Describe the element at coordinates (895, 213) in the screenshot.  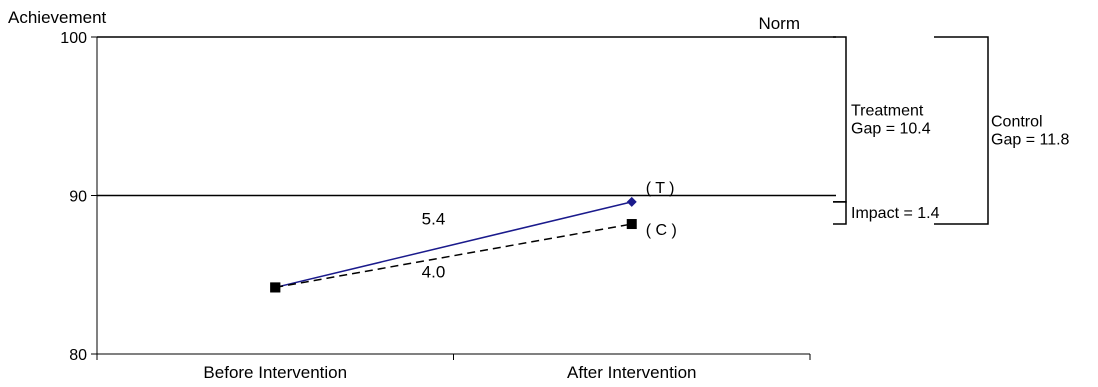
I see `bracket-label: Impact = 1.4` at that location.